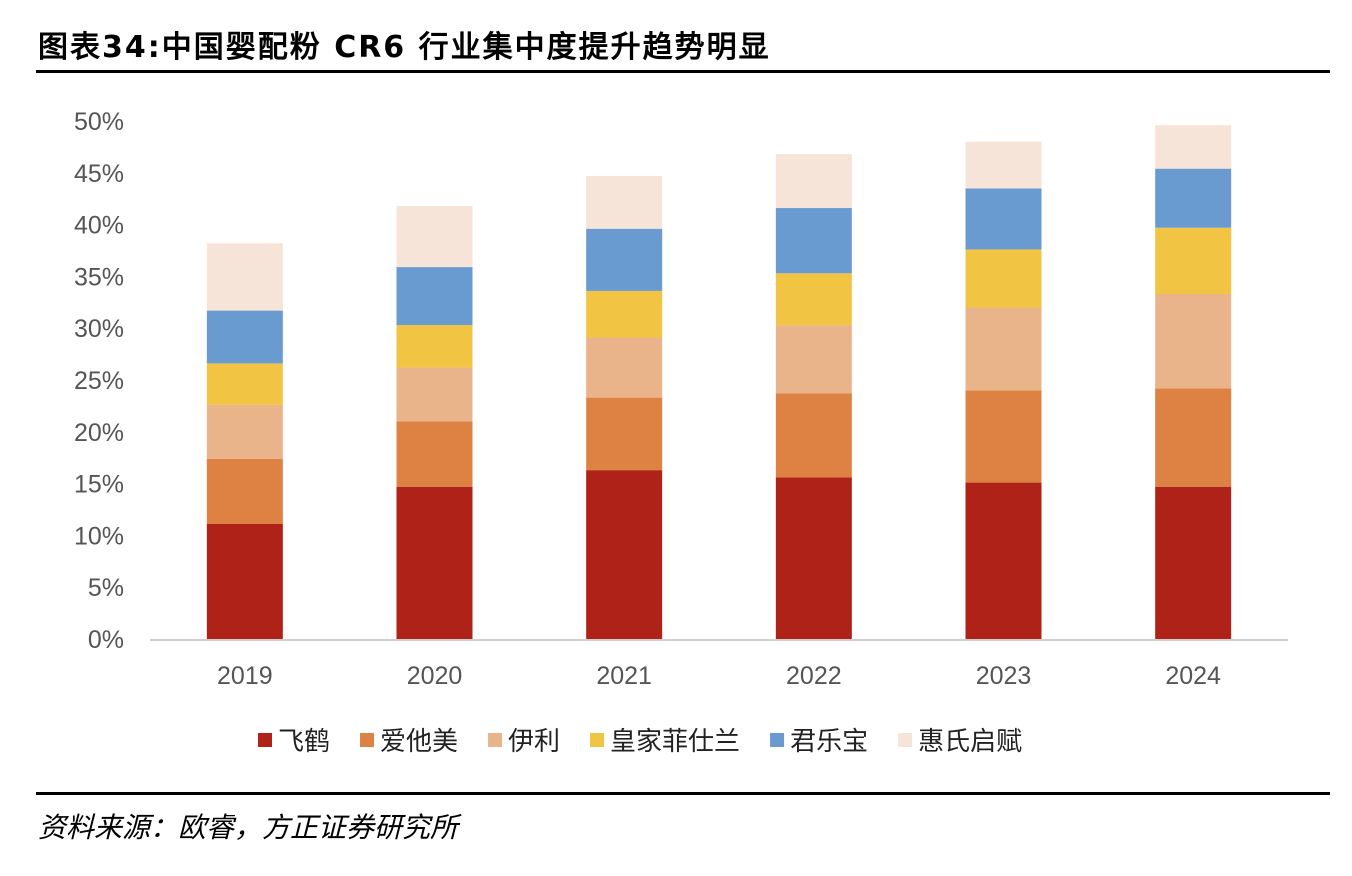  I want to click on x-tick-label: 2024, so click(1193, 676).